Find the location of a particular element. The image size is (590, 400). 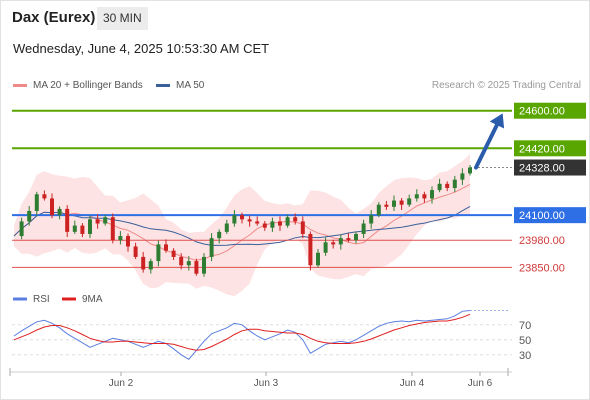

x-axis-label: Jun 6 is located at coordinates (480, 383).